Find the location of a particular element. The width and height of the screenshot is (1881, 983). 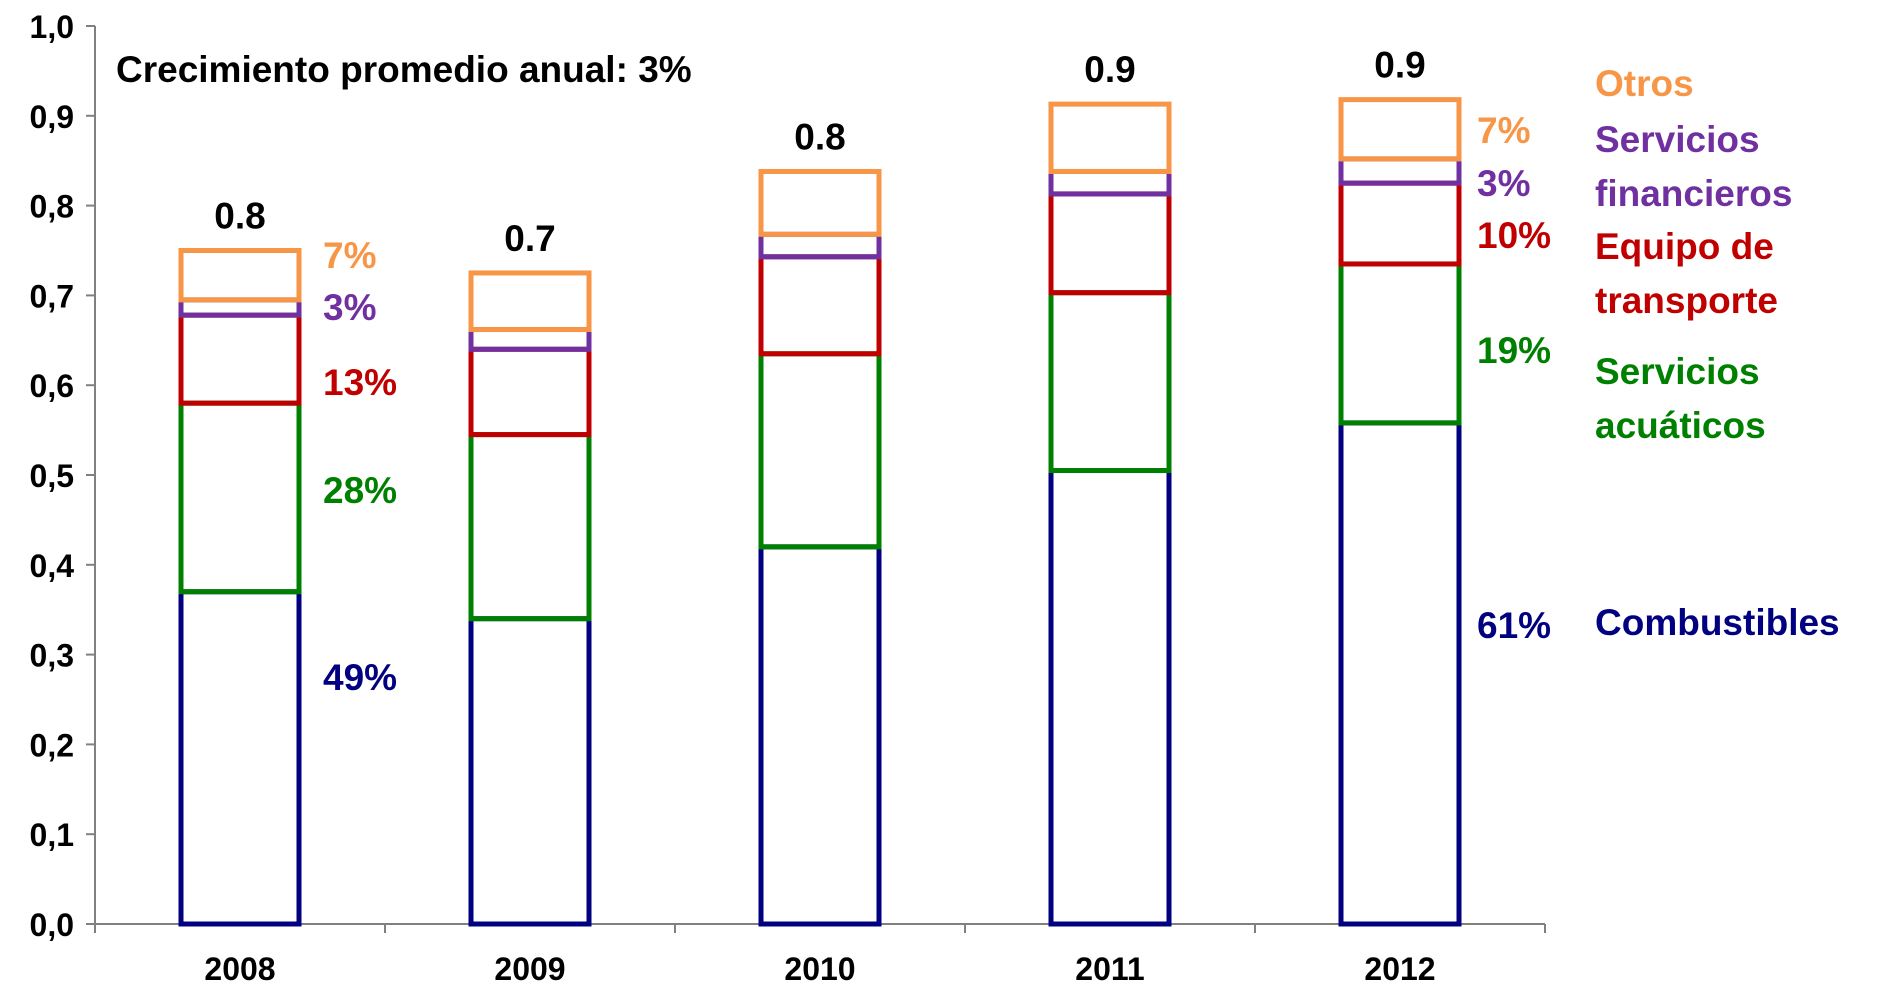

legend-label-transporte: Equipo de is located at coordinates (1684, 246).